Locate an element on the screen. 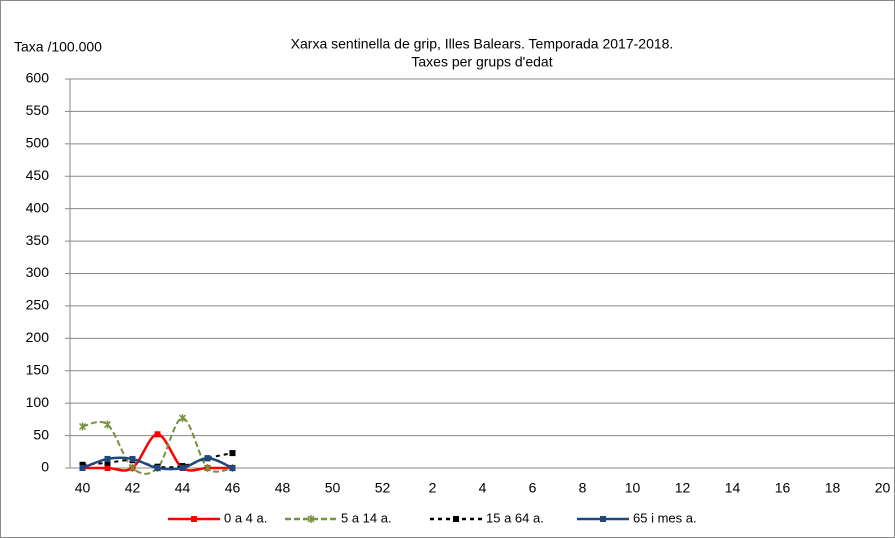 The image size is (895, 538). x-tick-label: 46 is located at coordinates (233, 488).